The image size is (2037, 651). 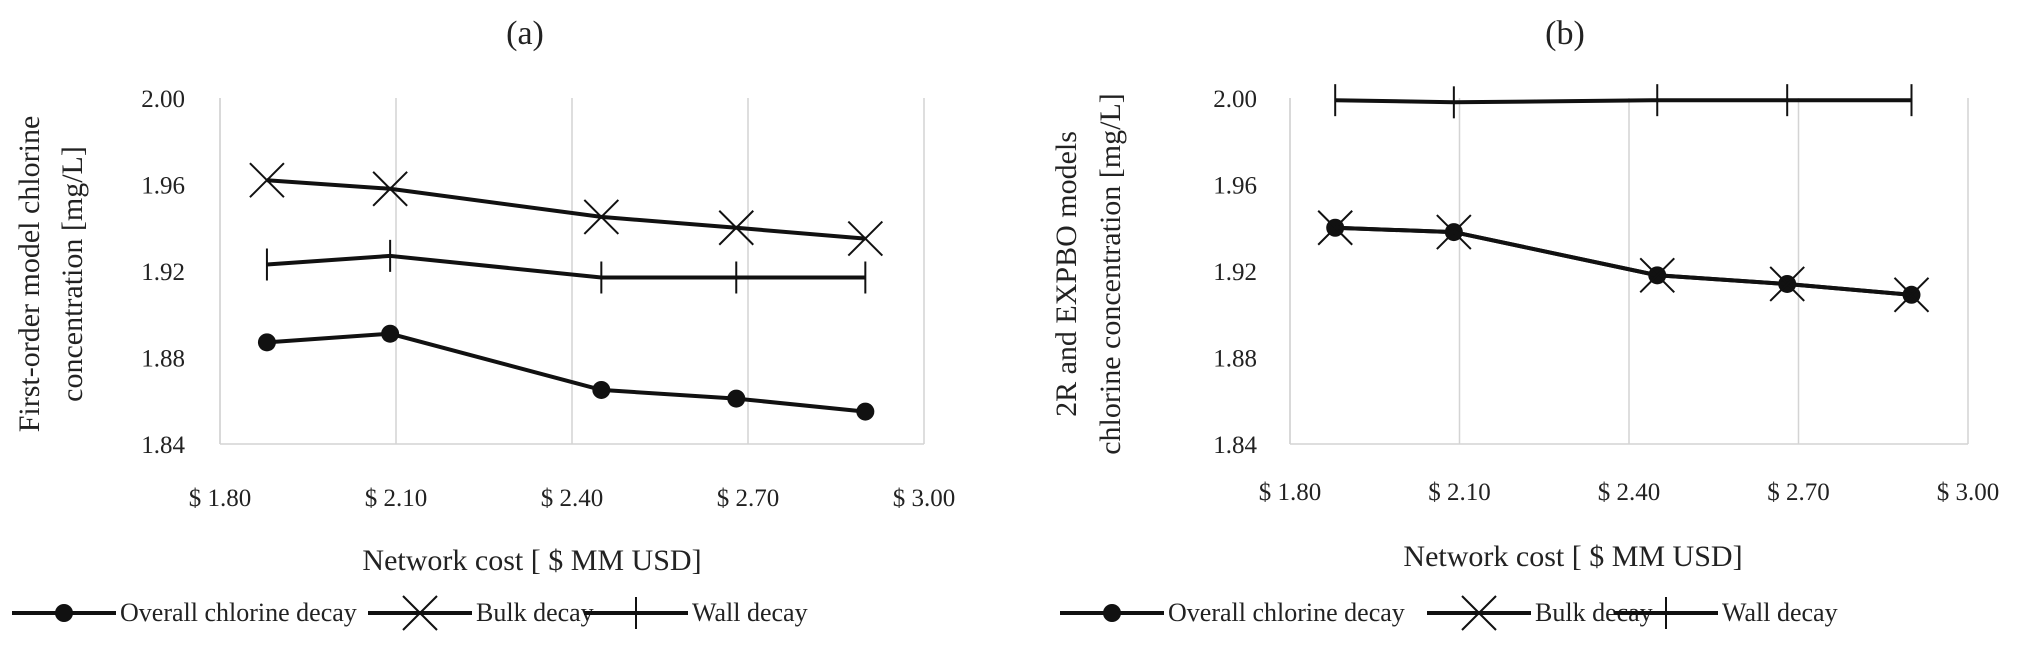 I want to click on y-axis-title-line: chlorine concentration [mg/L], so click(x=1110, y=274).